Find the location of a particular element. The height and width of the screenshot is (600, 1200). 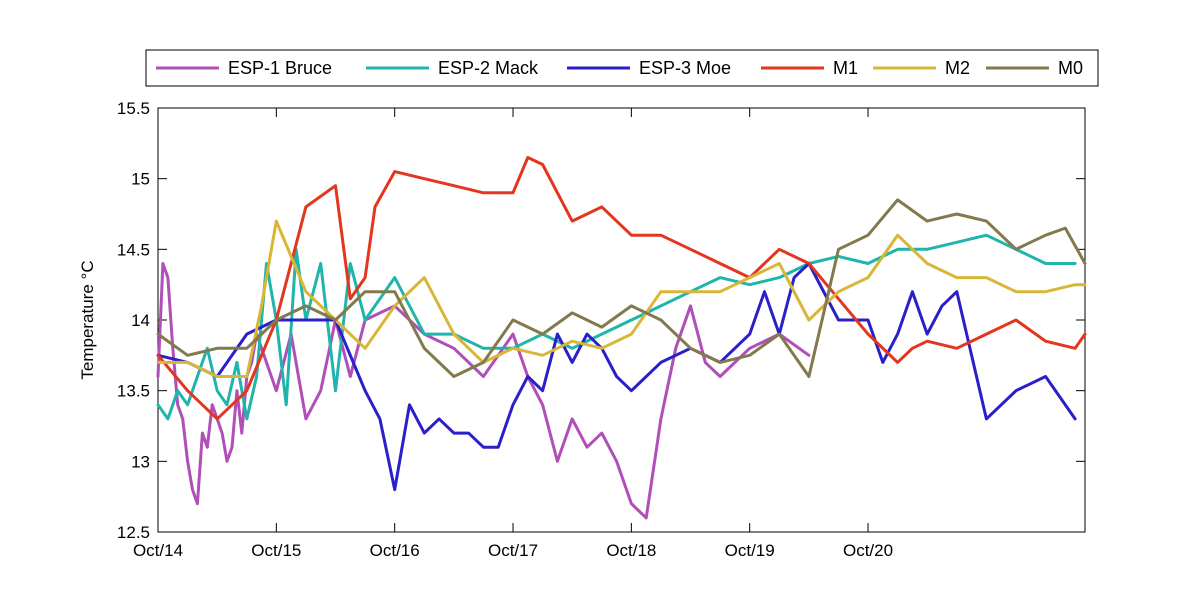

legend-label: M1 is located at coordinates (845, 68).